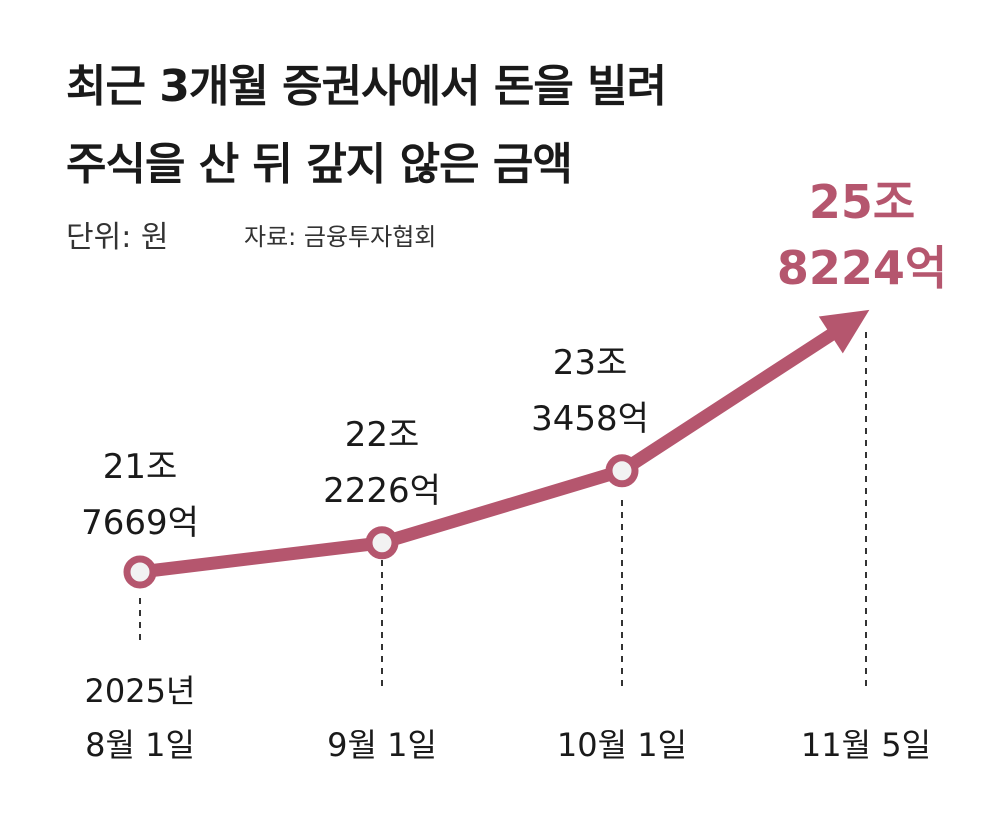  Describe the element at coordinates (140, 523) in the screenshot. I see `data-label: 7669억` at that location.